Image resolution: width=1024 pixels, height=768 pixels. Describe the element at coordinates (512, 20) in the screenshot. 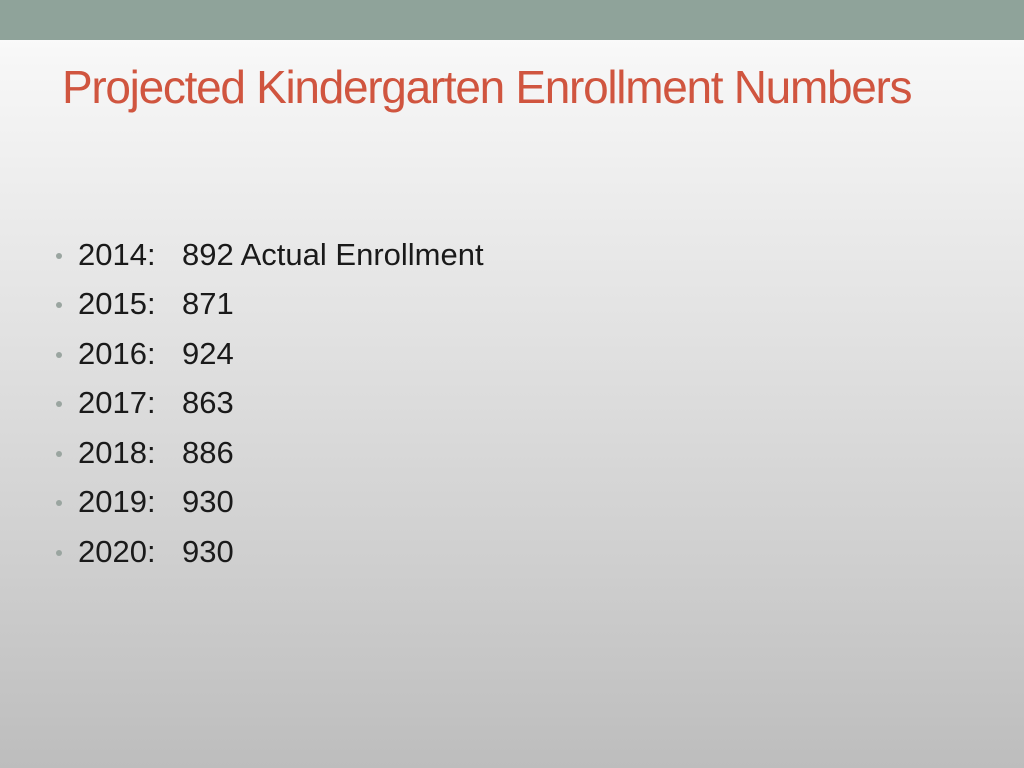

I see `top-accent-band` at that location.